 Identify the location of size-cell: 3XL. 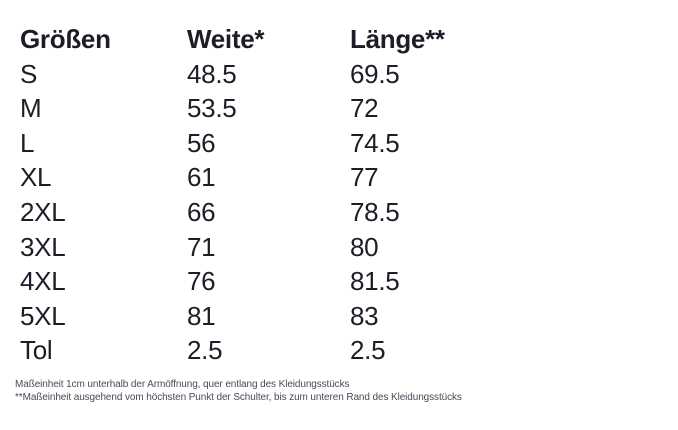
(43, 246).